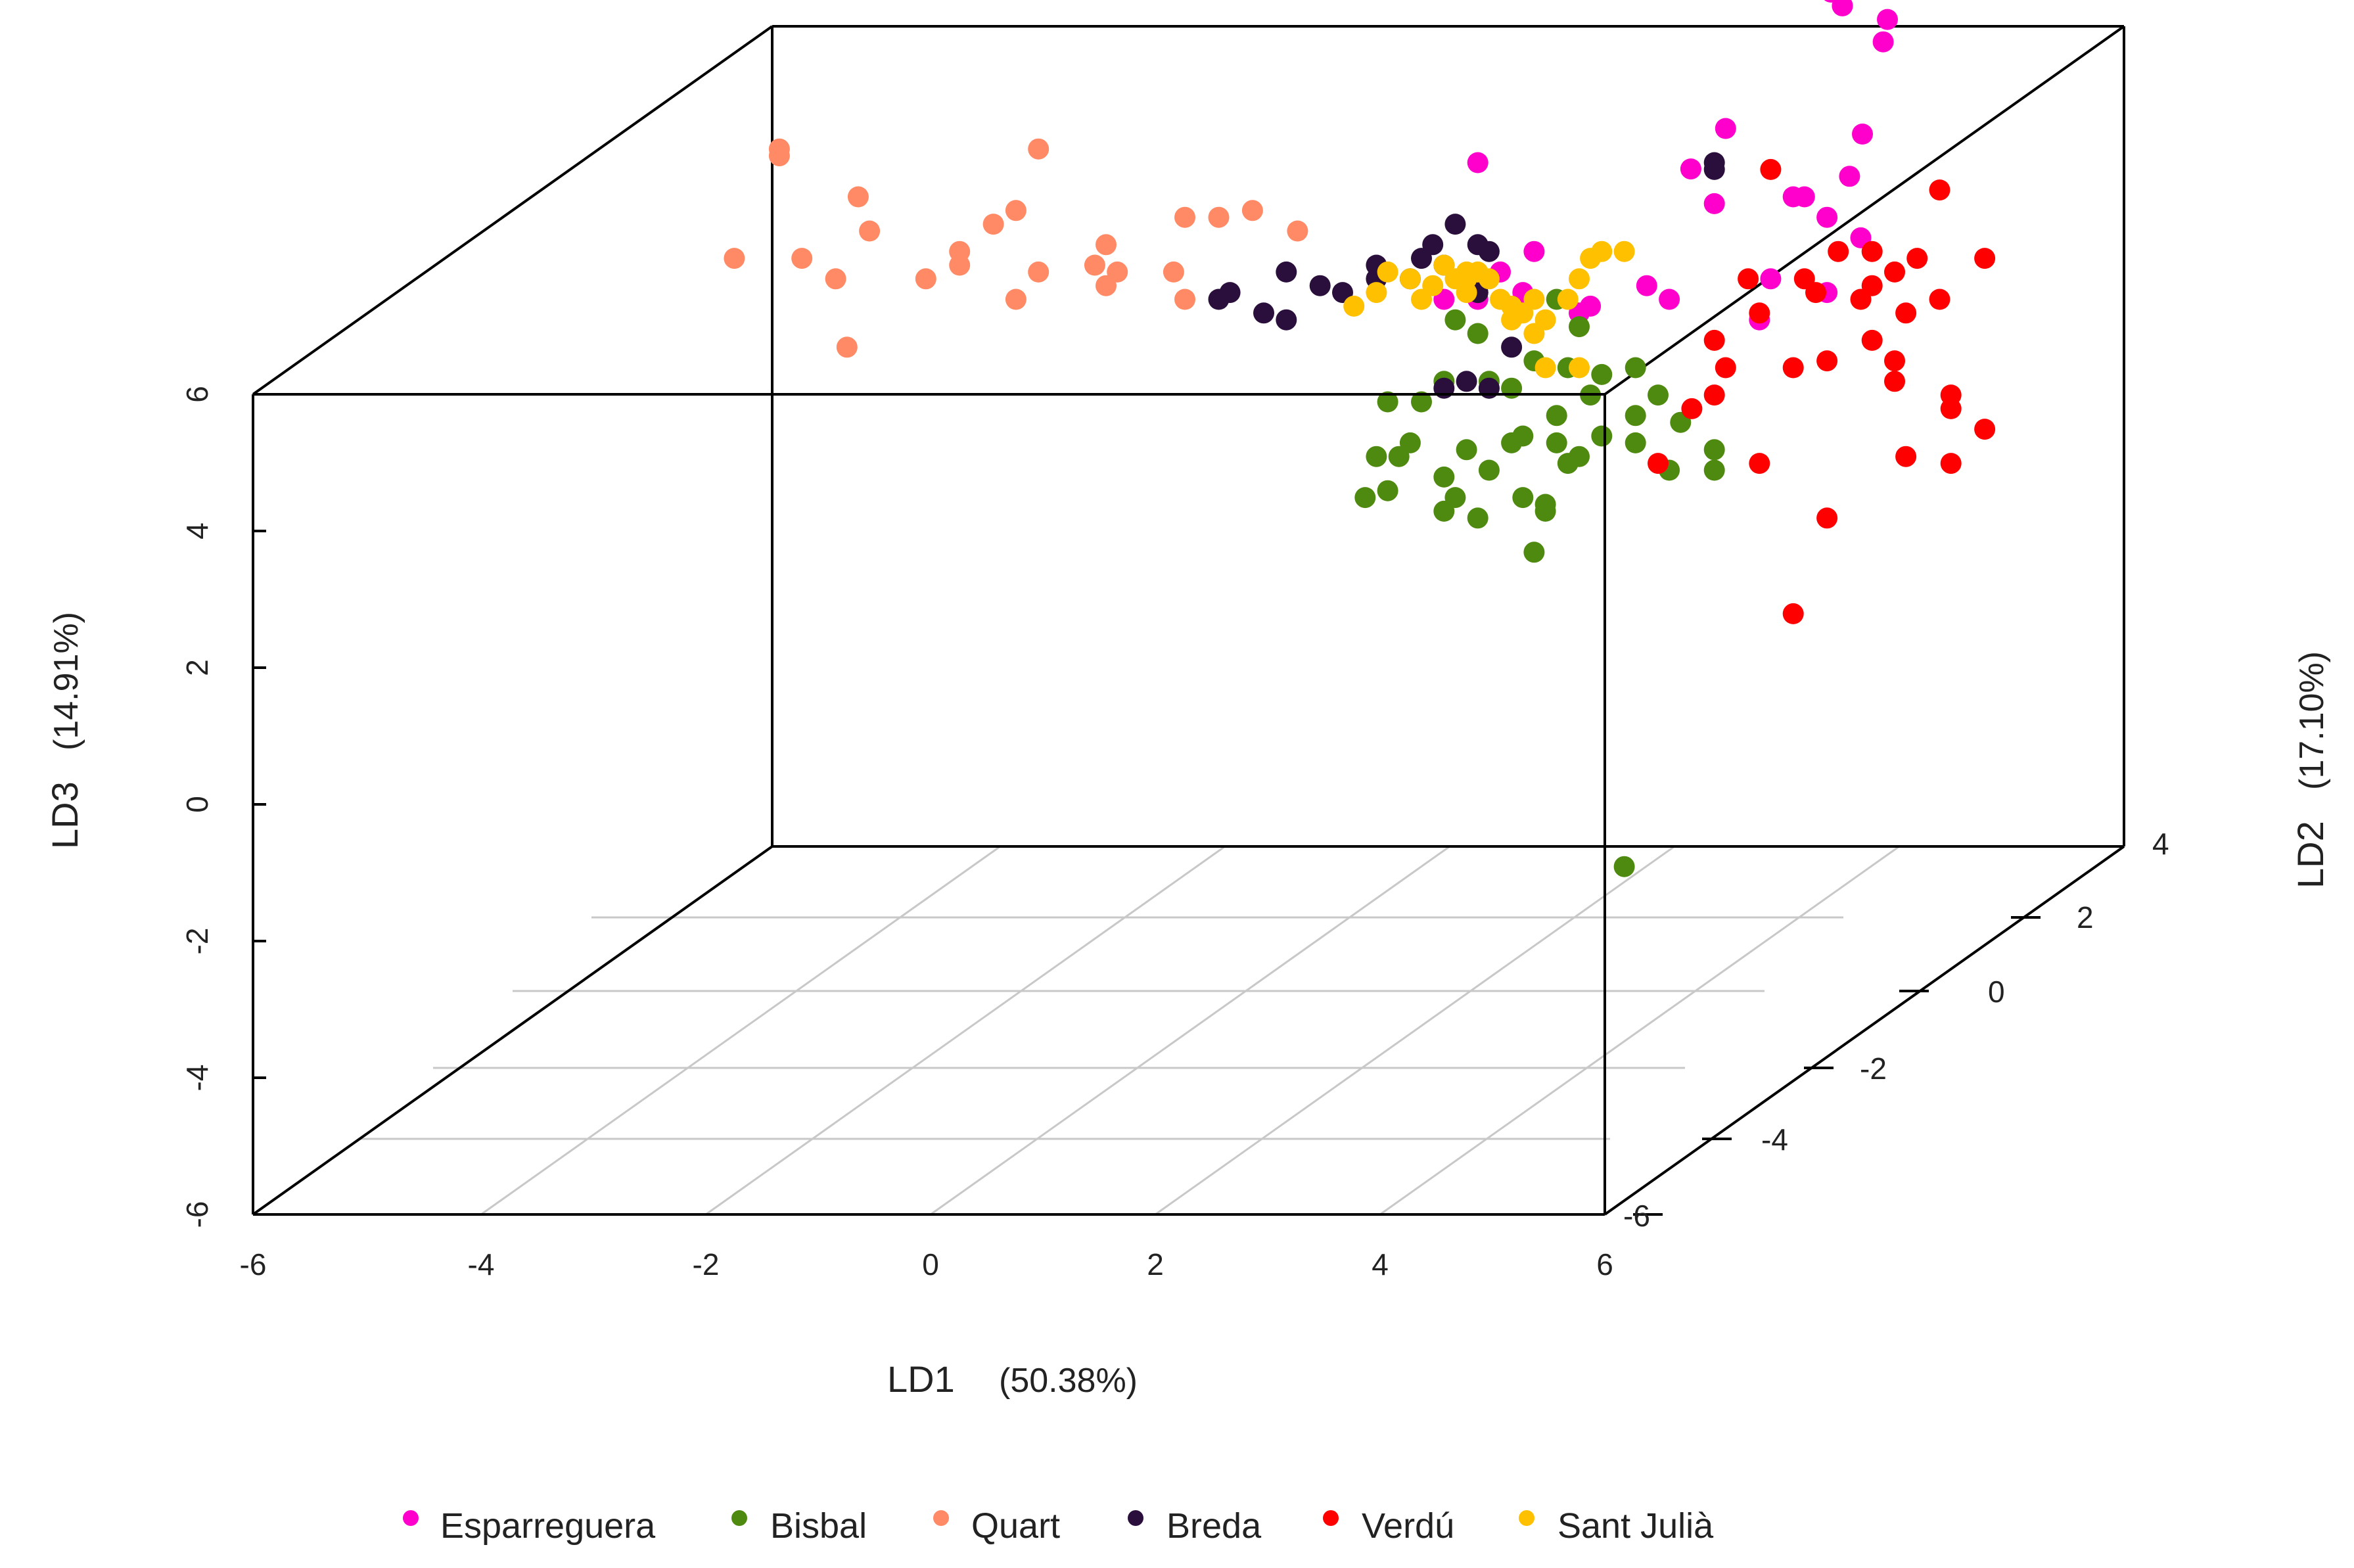 The width and height of the screenshot is (2354, 1568). I want to click on legend-item-verdu: Verdú, so click(1389, 1526).